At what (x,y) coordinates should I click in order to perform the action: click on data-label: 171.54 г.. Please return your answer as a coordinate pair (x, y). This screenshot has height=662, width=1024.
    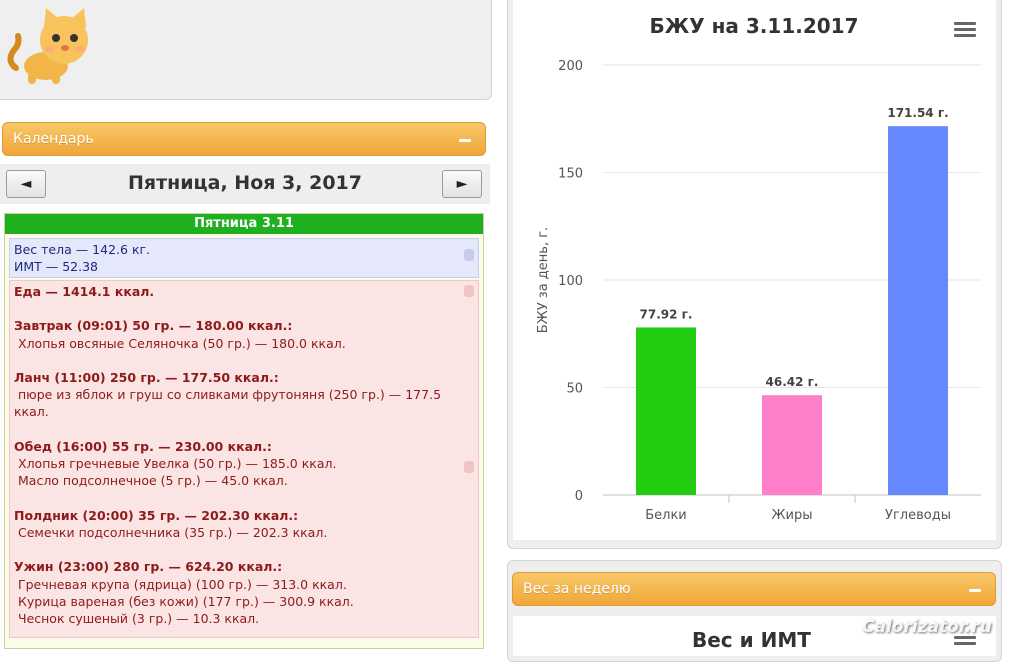
    Looking at the image, I should click on (917, 113).